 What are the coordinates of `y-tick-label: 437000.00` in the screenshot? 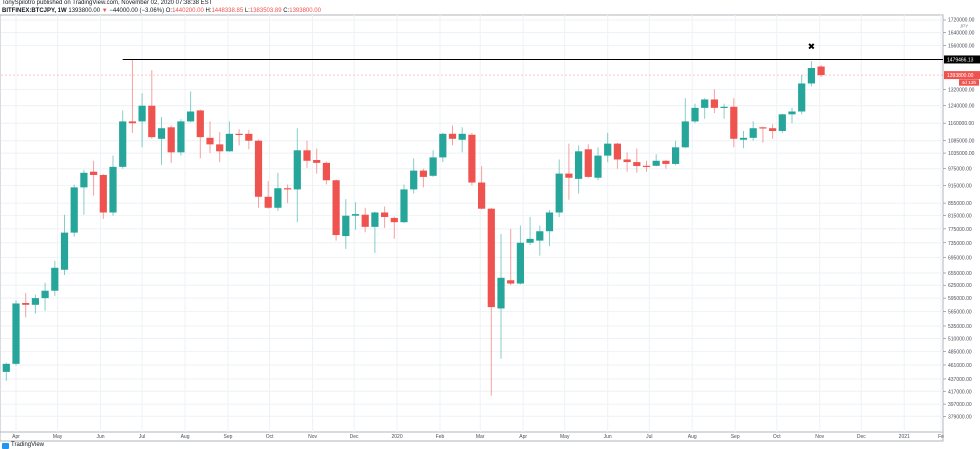 It's located at (960, 380).